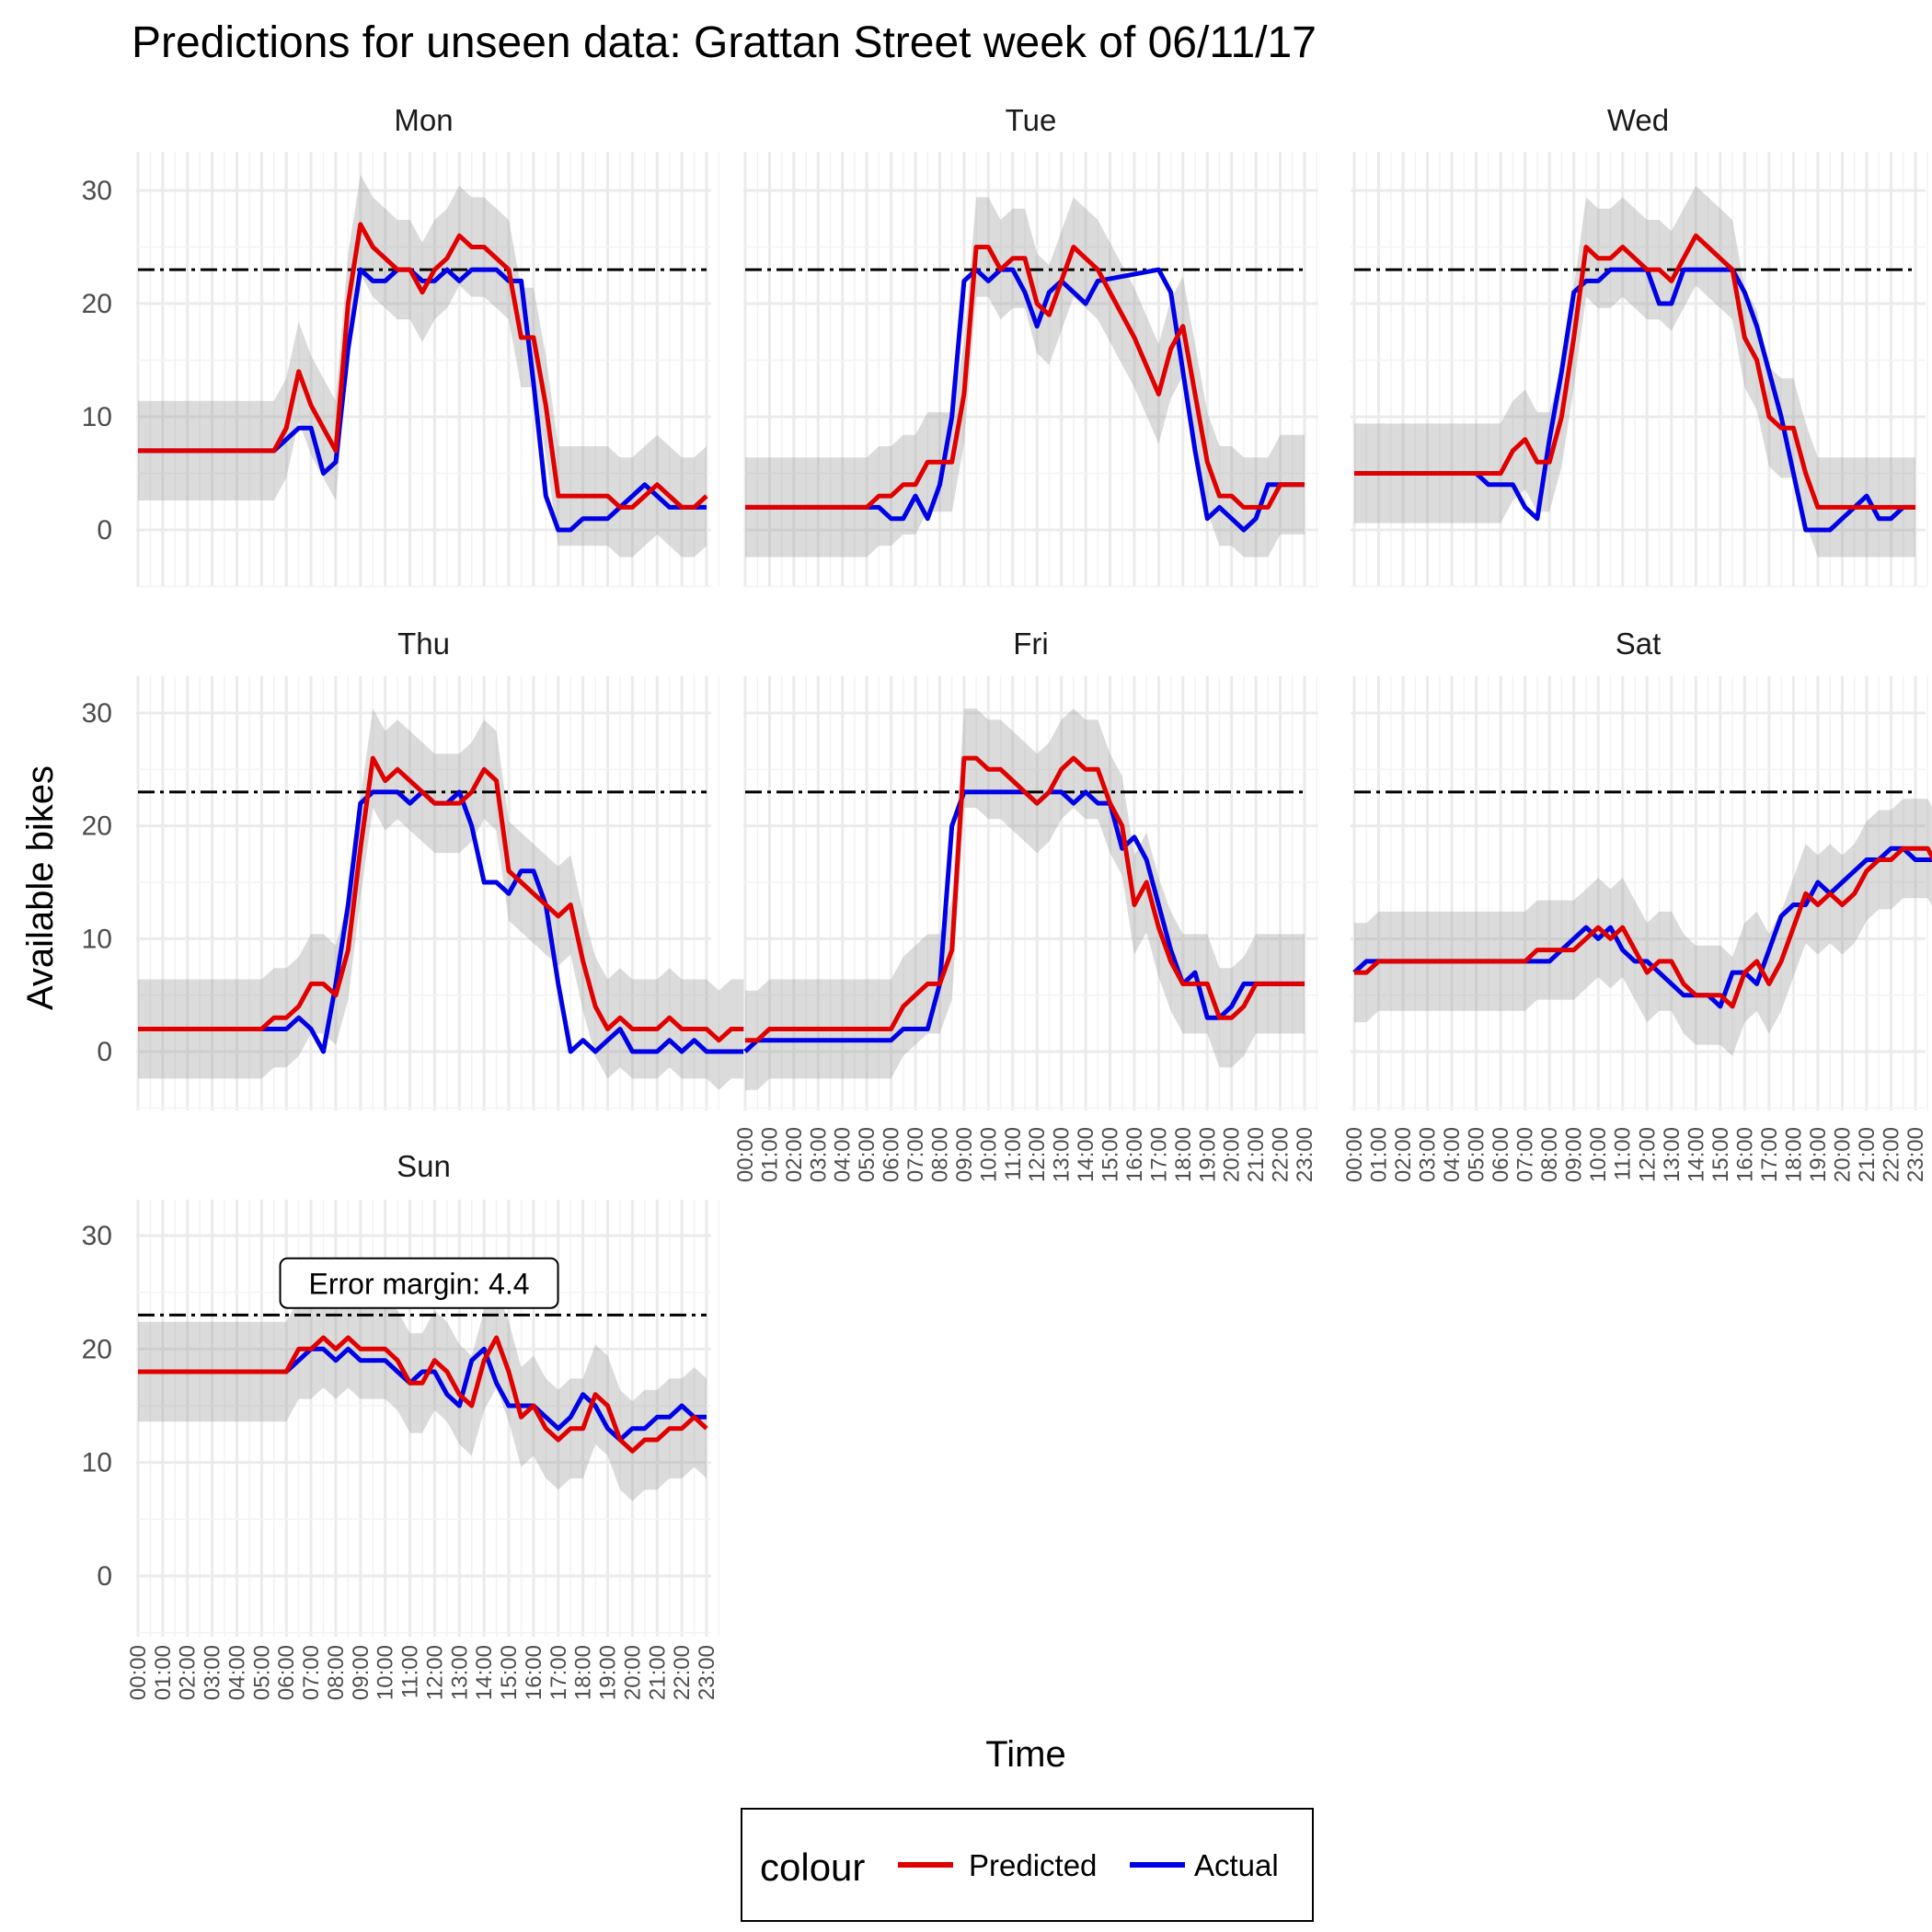 This screenshot has height=1932, width=1932. Describe the element at coordinates (1025, 1754) in the screenshot. I see `x-axis-title: Time` at that location.